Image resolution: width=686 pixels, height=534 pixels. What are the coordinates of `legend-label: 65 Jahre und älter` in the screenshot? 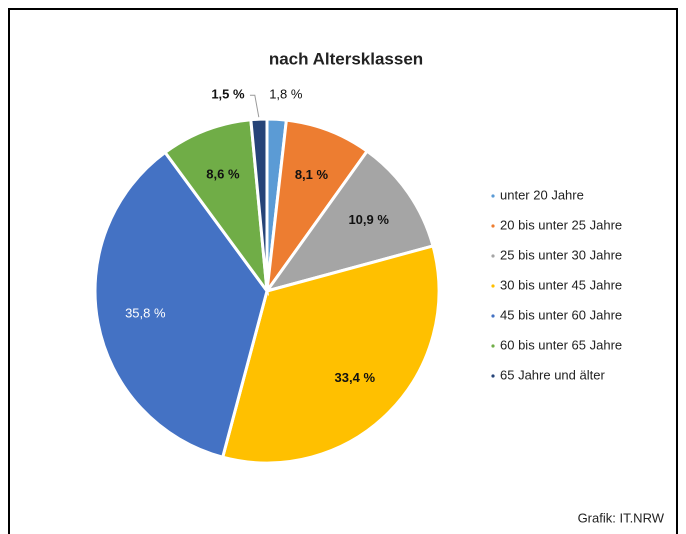 It's located at (552, 374).